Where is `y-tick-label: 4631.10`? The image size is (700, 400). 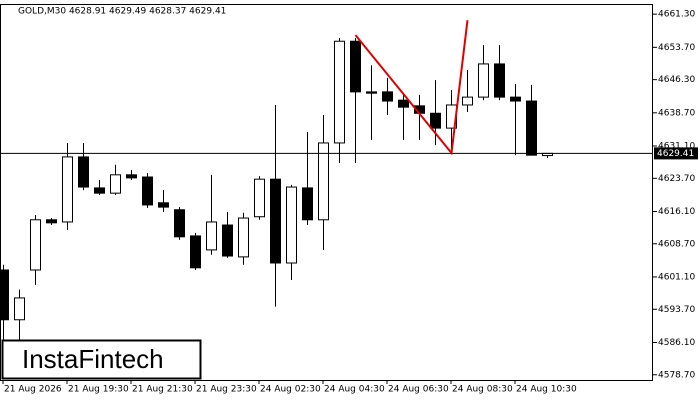
y-tick-label: 4631.10 is located at coordinates (676, 147).